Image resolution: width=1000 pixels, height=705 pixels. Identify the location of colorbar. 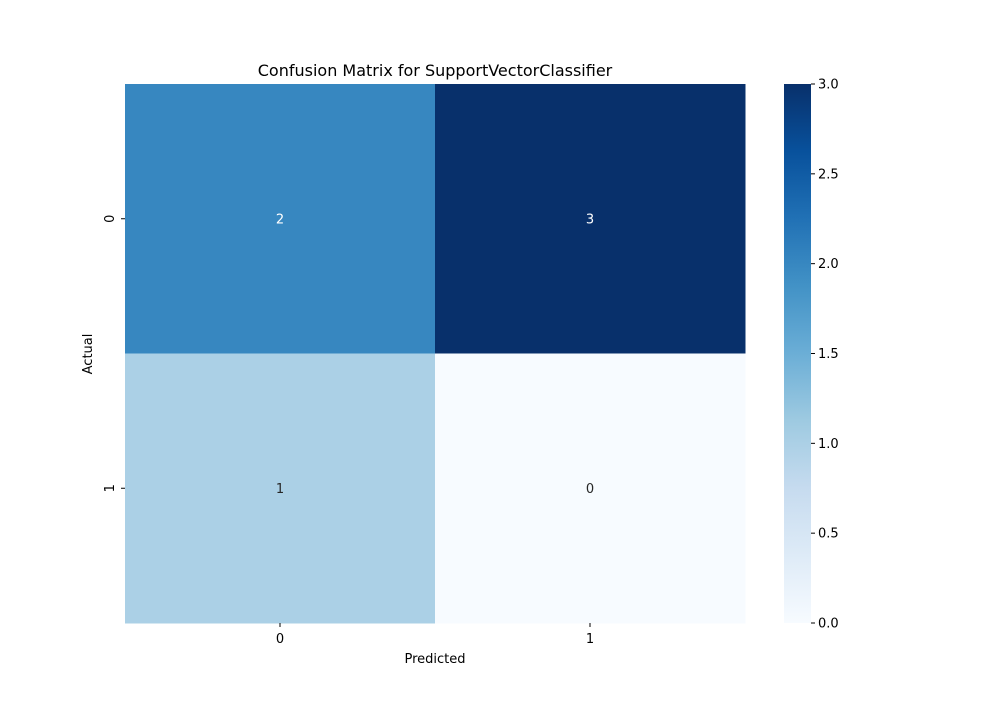
(797, 353).